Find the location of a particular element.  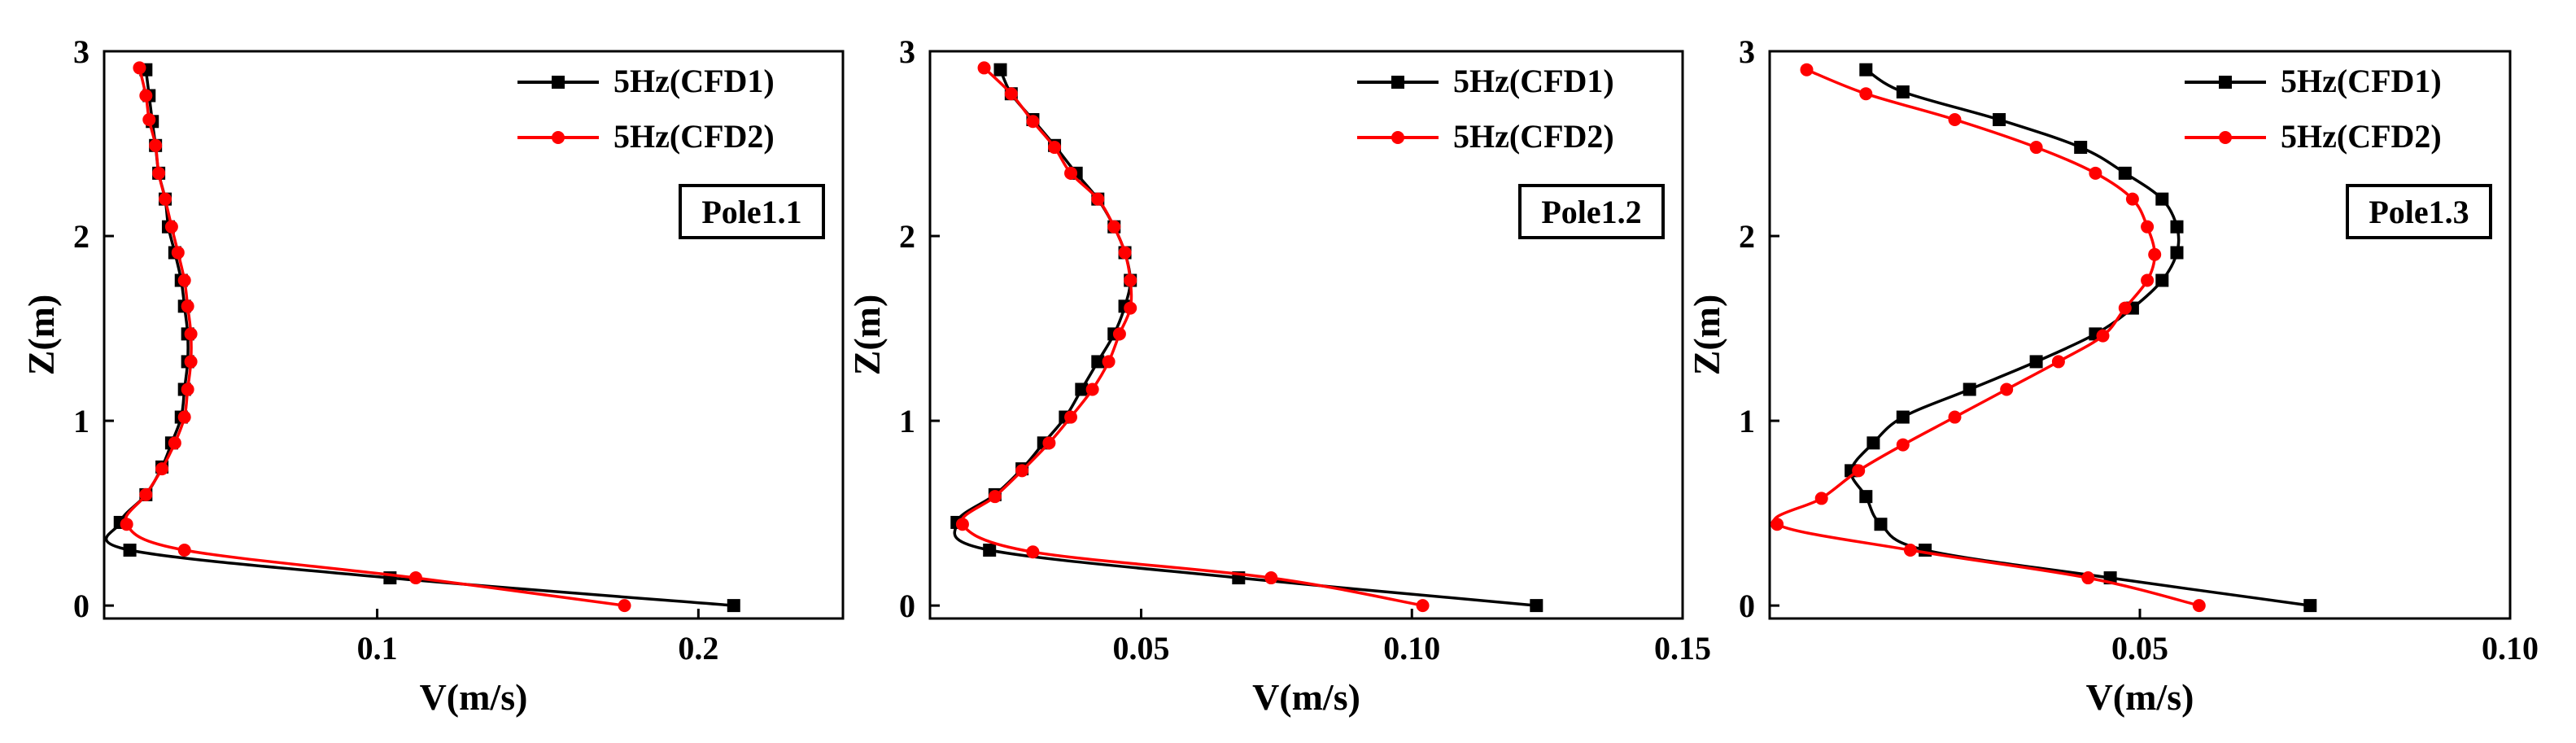

panel-tag-label: Pole1.1 is located at coordinates (751, 212).